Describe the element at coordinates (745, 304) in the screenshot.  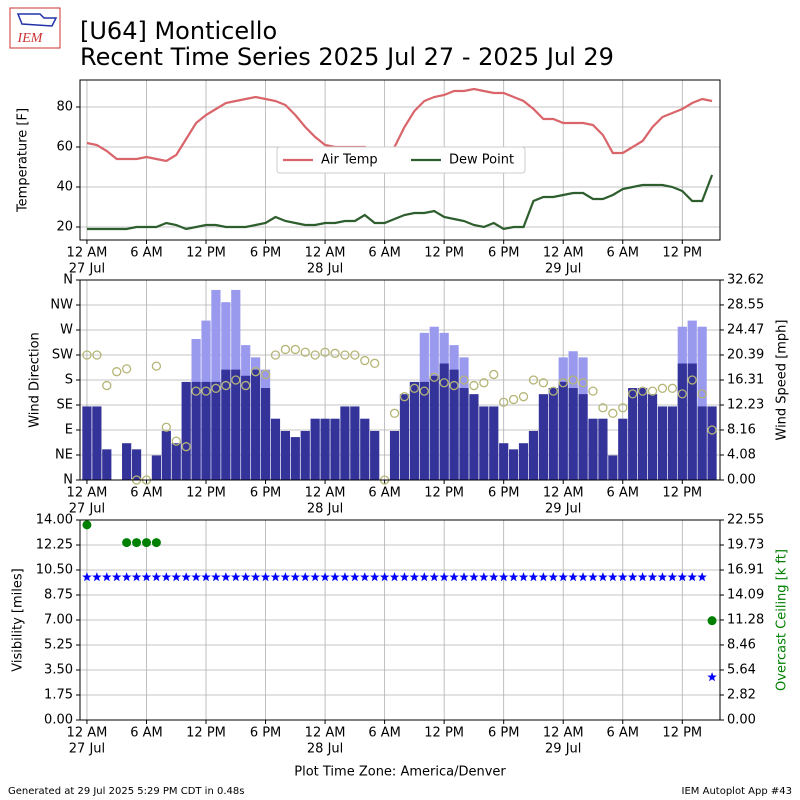
I see `y2-tick-label: 28.55` at that location.